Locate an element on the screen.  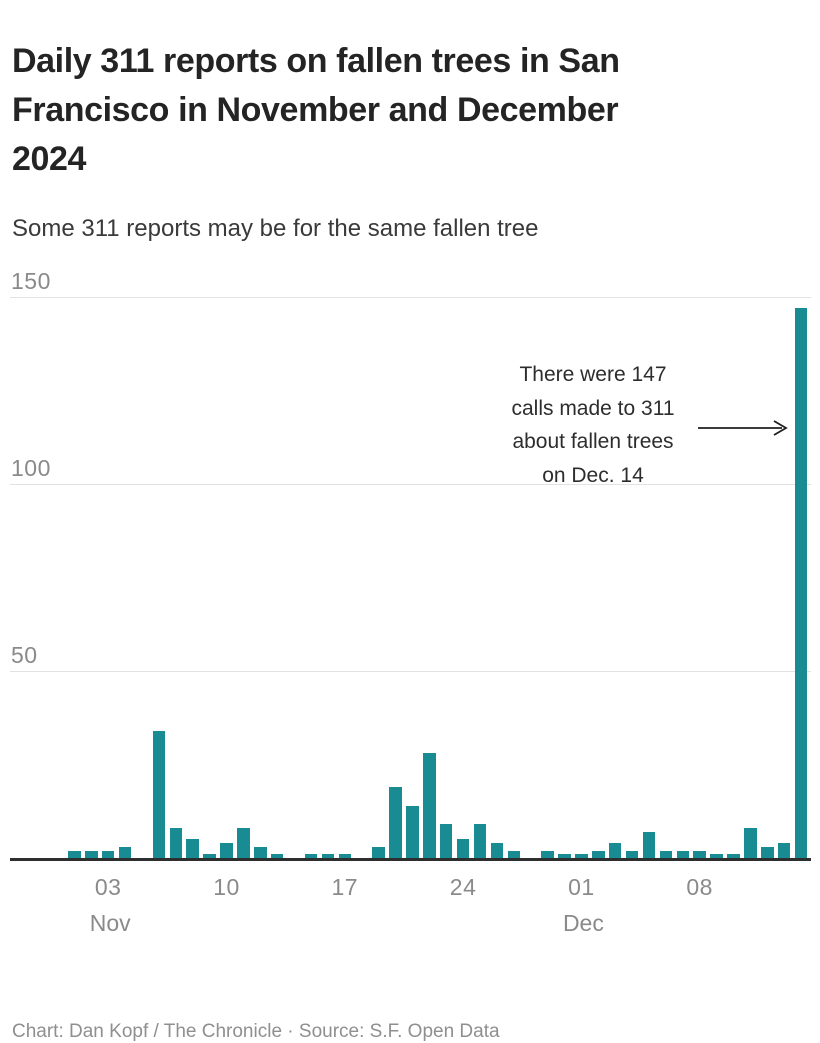
y-tick-label: 50 is located at coordinates (24, 655).